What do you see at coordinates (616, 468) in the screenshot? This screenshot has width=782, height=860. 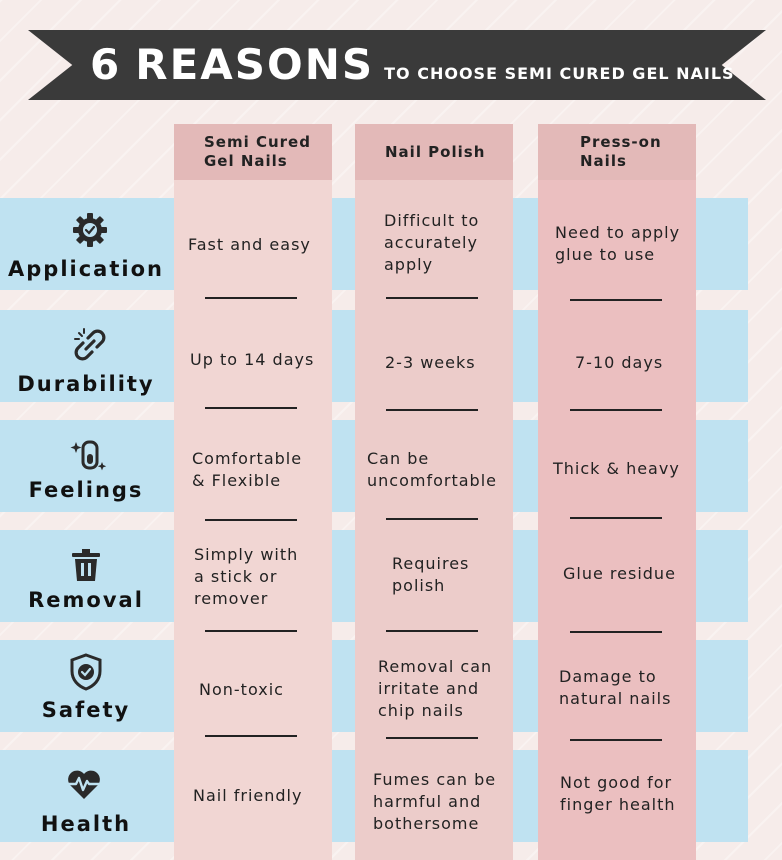 I see `cell-press-feelings: Thick & heavy` at bounding box center [616, 468].